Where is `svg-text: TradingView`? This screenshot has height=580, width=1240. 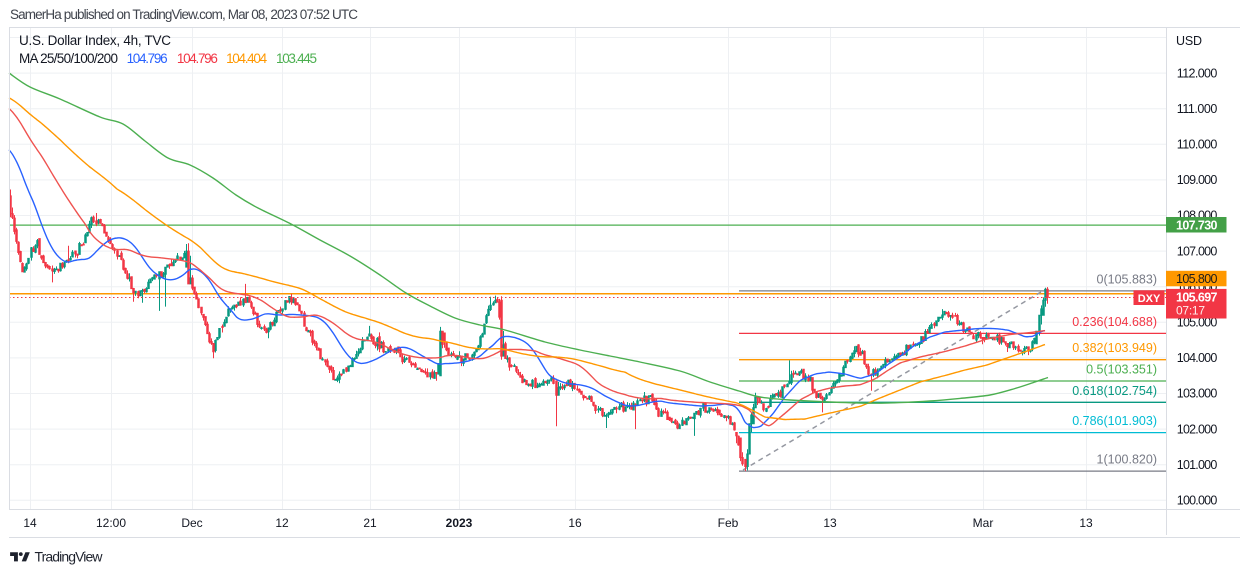 svg-text: TradingView is located at coordinates (69, 557).